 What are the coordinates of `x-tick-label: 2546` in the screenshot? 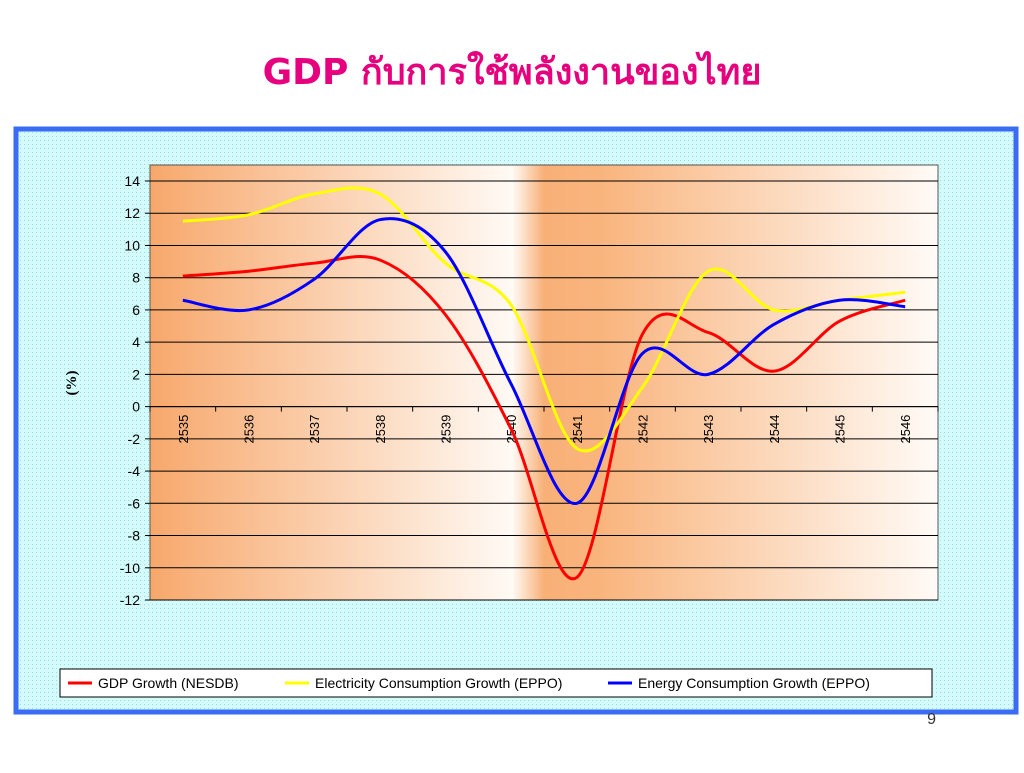 It's located at (905, 429).